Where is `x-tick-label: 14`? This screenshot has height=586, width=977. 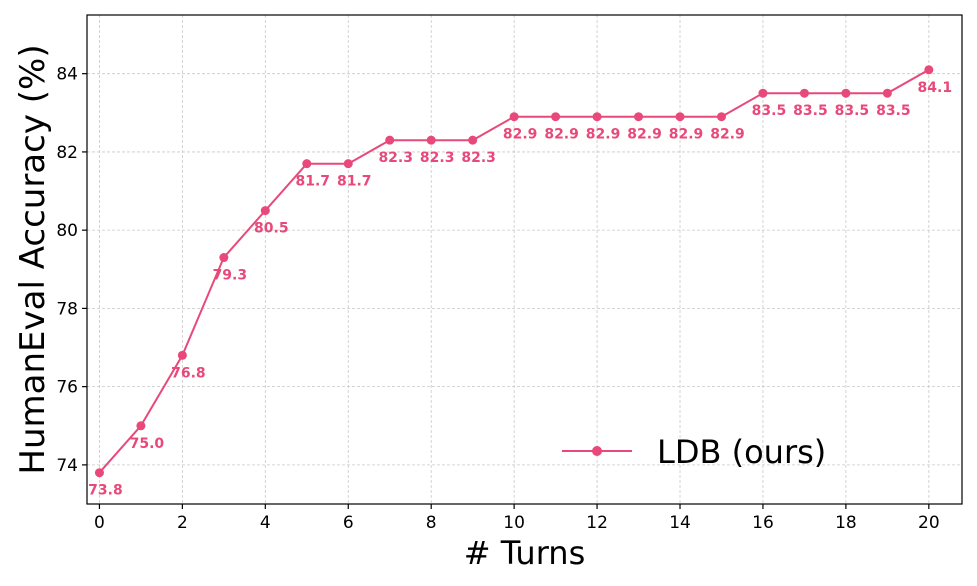 x-tick-label: 14 is located at coordinates (680, 523).